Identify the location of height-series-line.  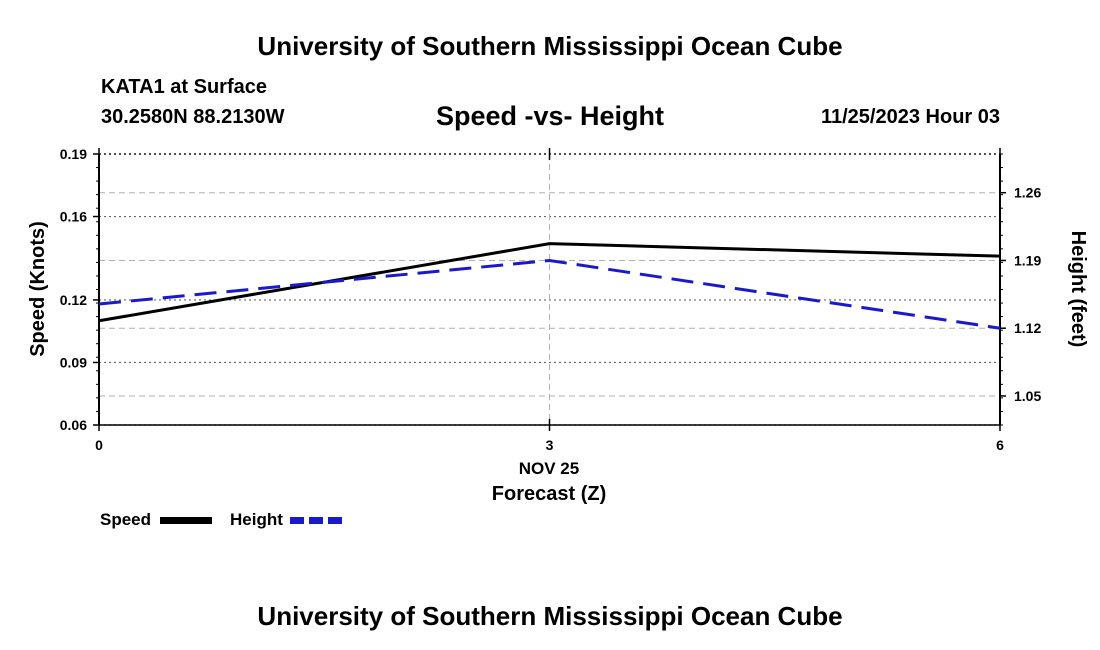
(549, 294).